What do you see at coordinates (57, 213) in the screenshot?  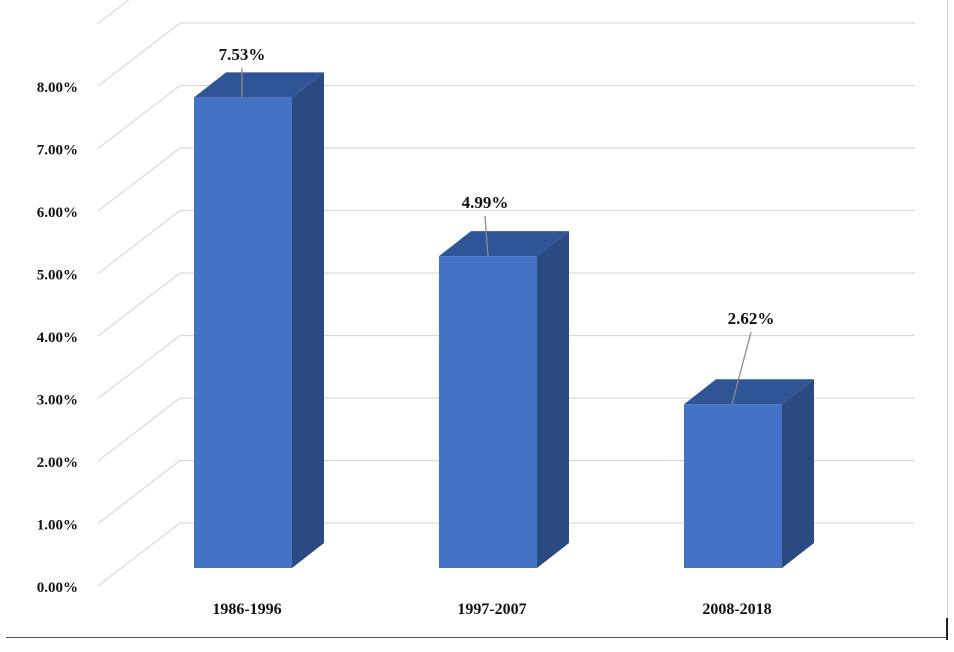 I see `y-tick-label: 6.00%` at bounding box center [57, 213].